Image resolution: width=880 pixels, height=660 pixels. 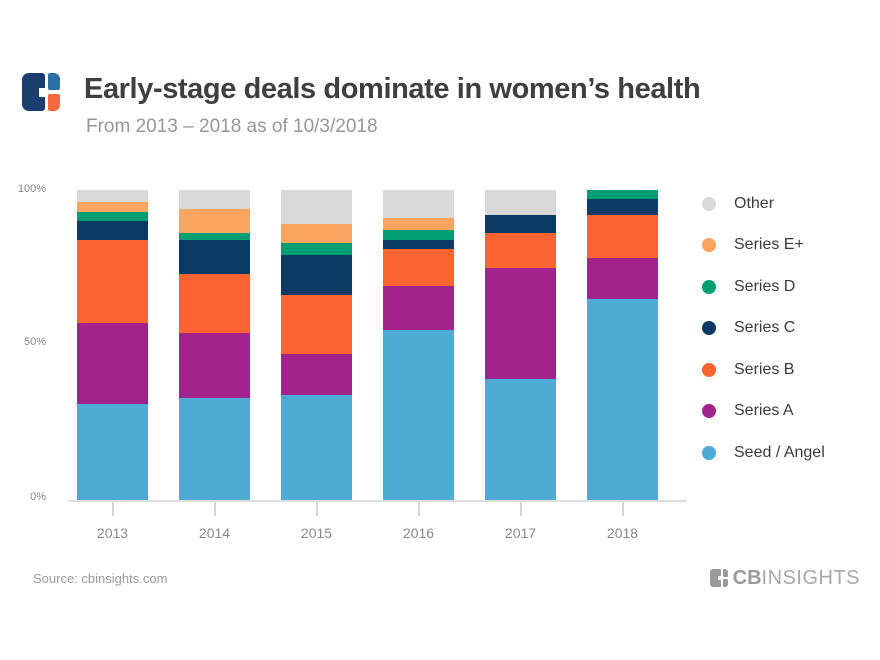 I want to click on stacked-bar-2013, so click(x=112, y=345).